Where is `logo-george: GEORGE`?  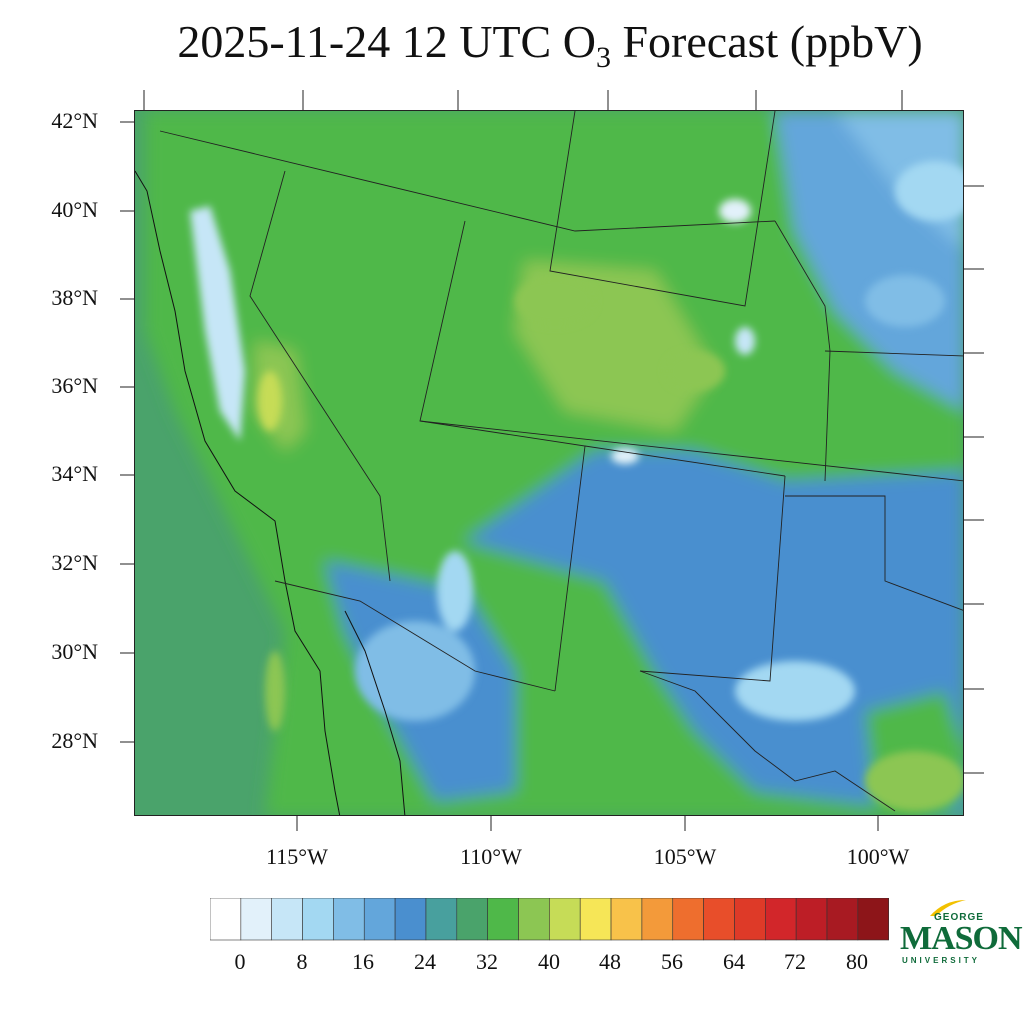 logo-george: GEORGE is located at coordinates (959, 917).